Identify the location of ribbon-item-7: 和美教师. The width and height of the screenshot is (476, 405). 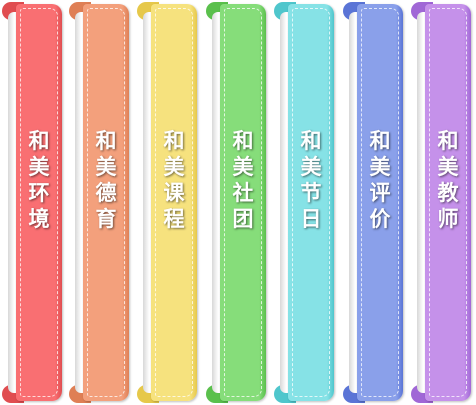
(441, 202).